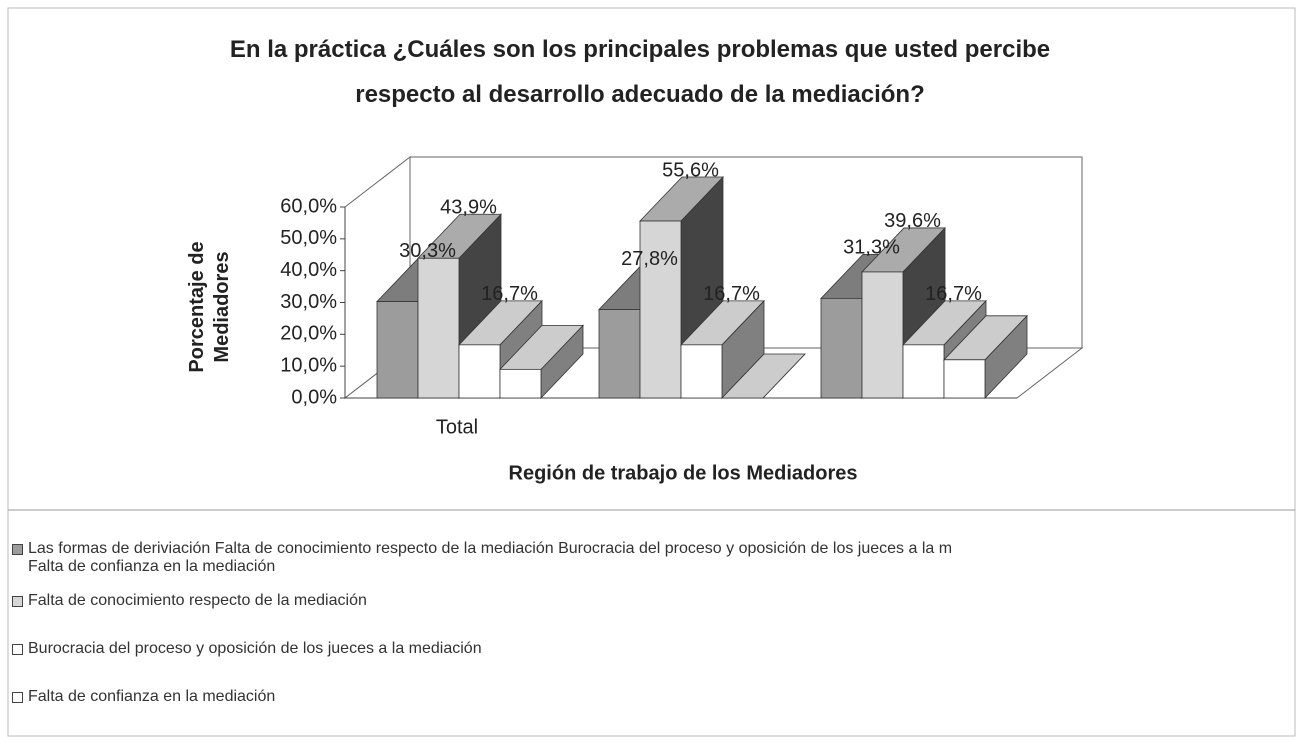 The height and width of the screenshot is (744, 1309). I want to click on y-tick-label: 30,0%, so click(308, 302).